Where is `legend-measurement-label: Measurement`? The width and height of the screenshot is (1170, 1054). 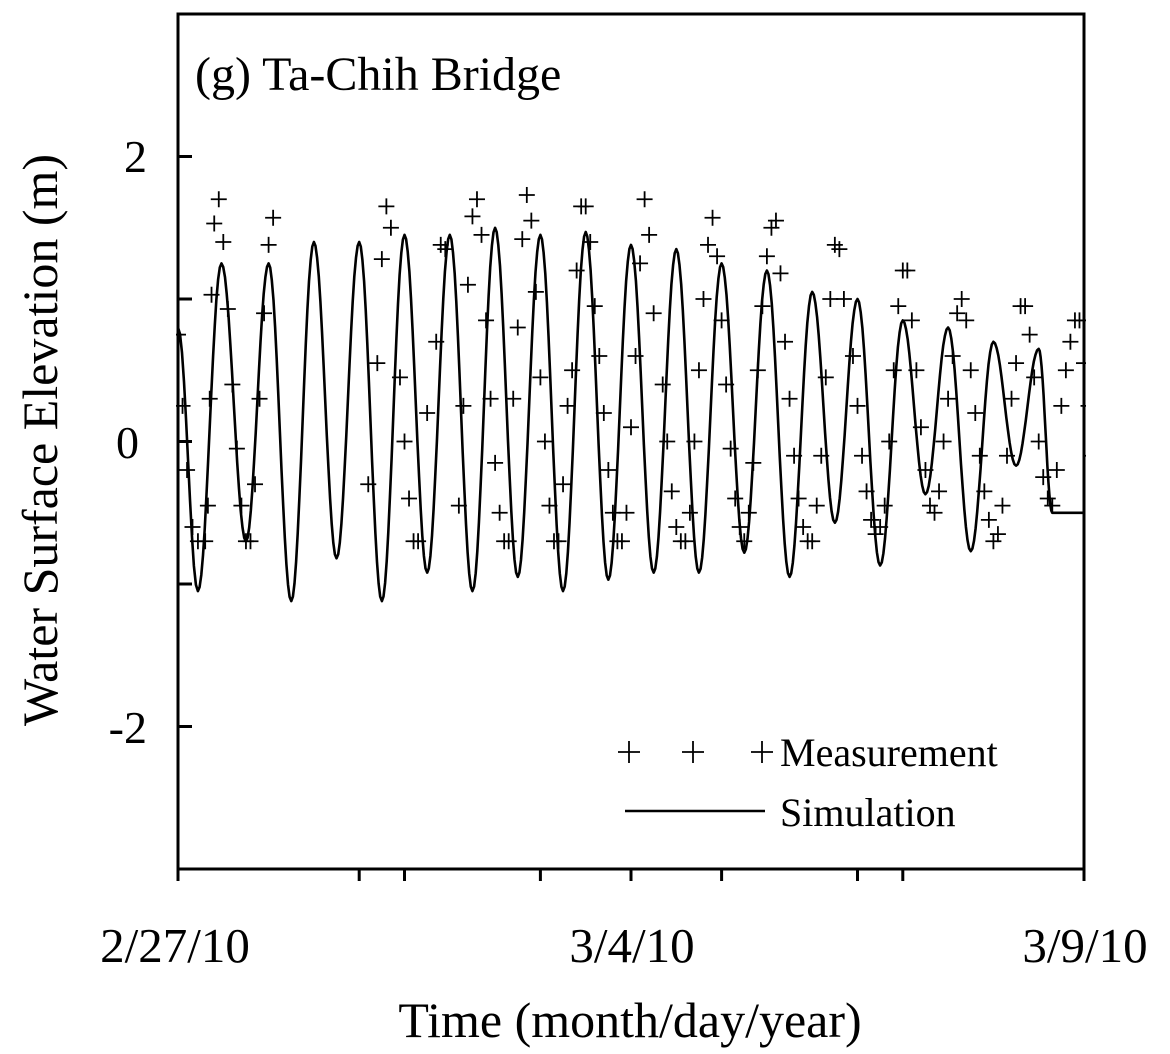
legend-measurement-label: Measurement is located at coordinates (889, 752).